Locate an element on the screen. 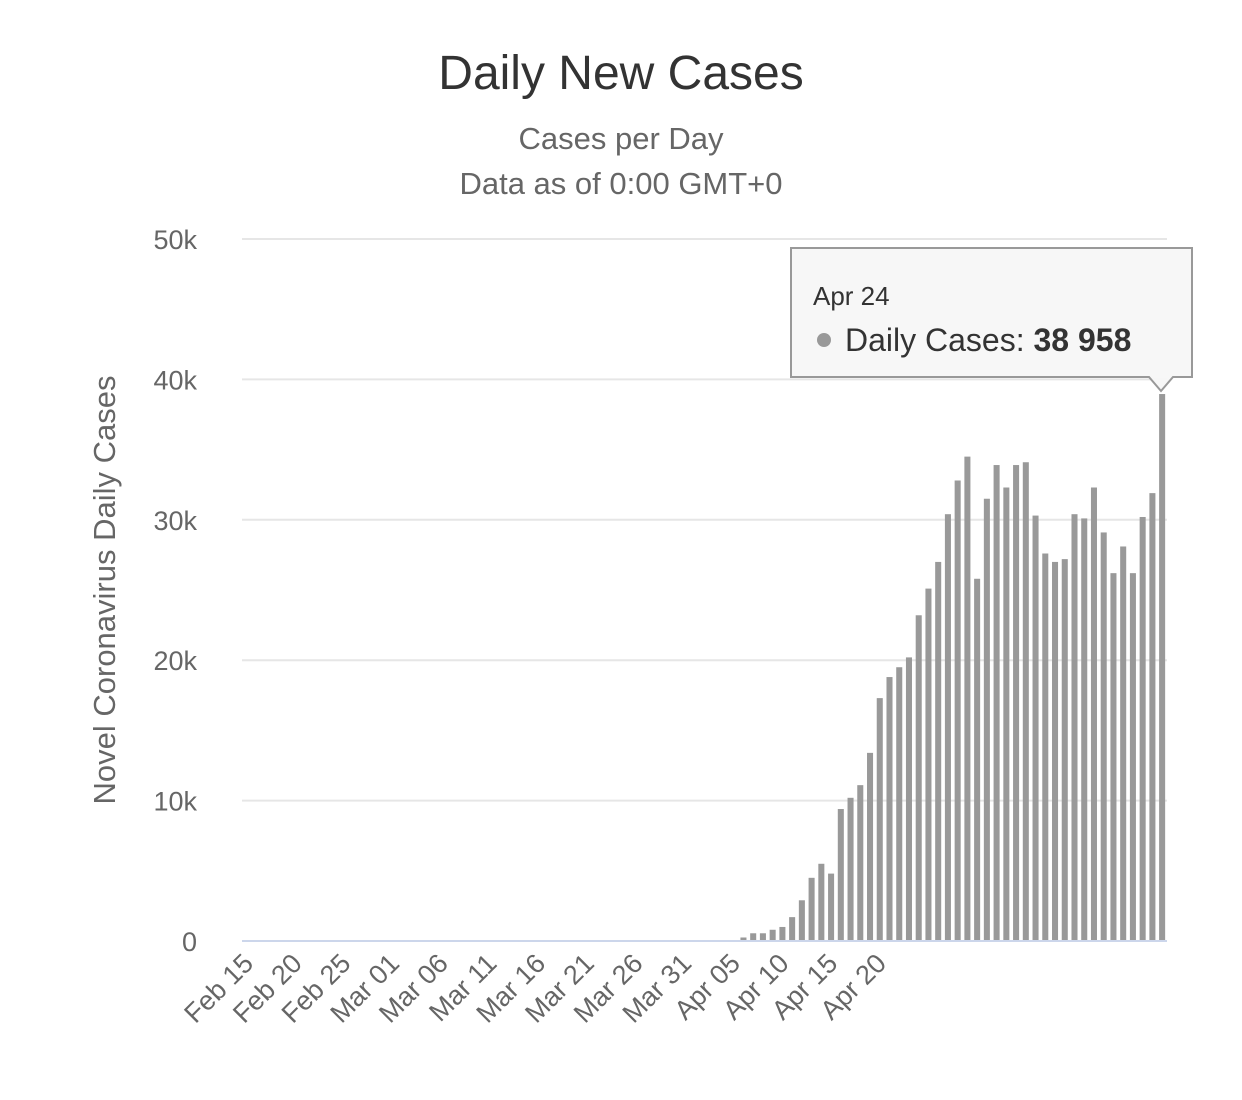 Image resolution: width=1242 pixels, height=1100 pixels. chart-subtitle-line-2: Data as of 0:00 GMT+0 is located at coordinates (620, 183).